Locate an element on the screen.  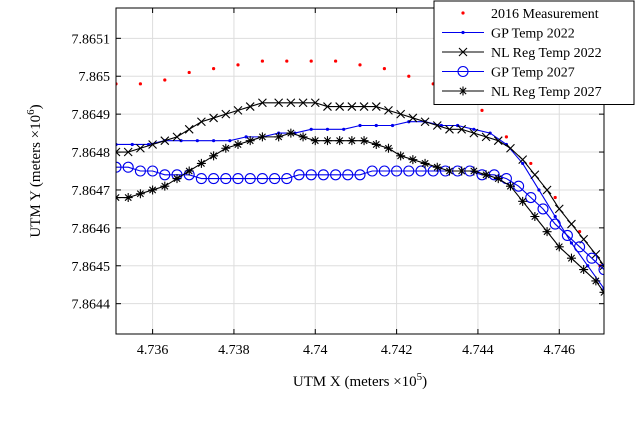
y-tick-label: 7.8645 is located at coordinates (91, 267).